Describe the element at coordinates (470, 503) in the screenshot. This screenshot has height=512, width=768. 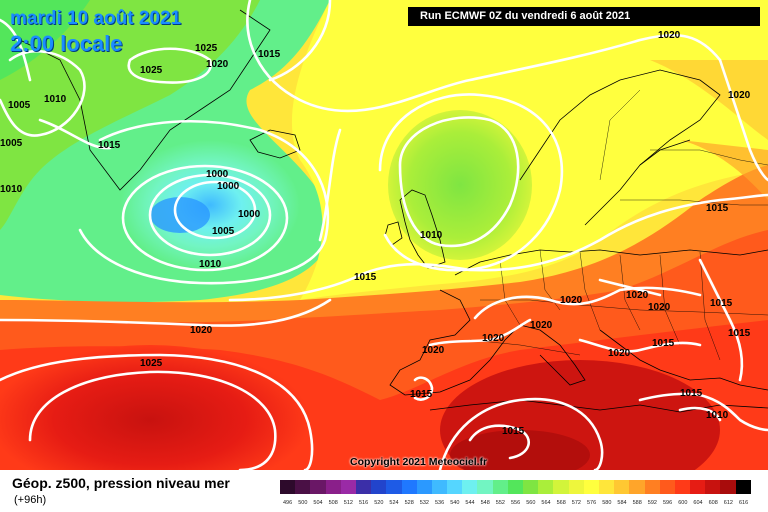
I see `color-scale-tick: 544` at that location.